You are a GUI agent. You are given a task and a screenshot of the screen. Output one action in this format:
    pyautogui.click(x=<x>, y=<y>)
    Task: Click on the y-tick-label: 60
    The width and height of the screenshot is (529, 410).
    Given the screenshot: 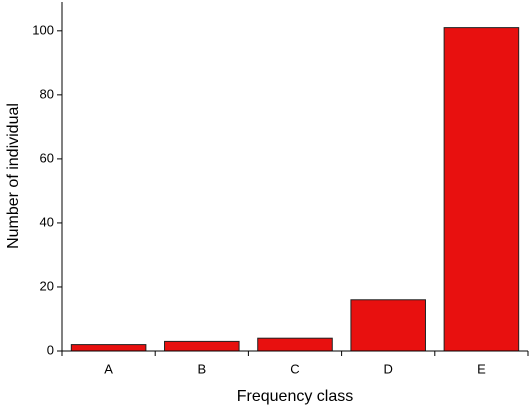 What is the action you would take?
    pyautogui.click(x=47, y=157)
    